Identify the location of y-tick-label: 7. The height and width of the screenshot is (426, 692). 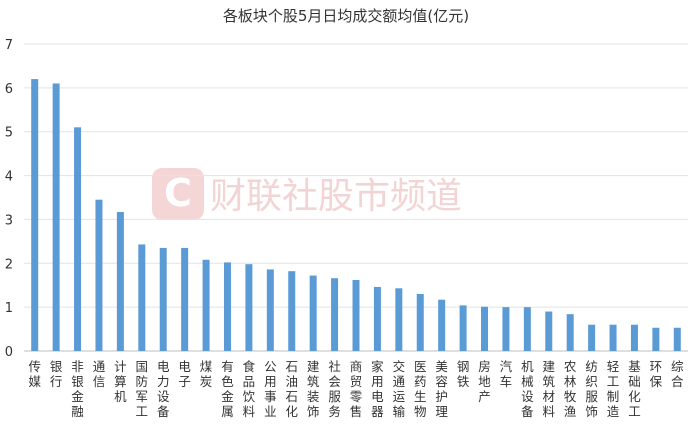
(9, 45).